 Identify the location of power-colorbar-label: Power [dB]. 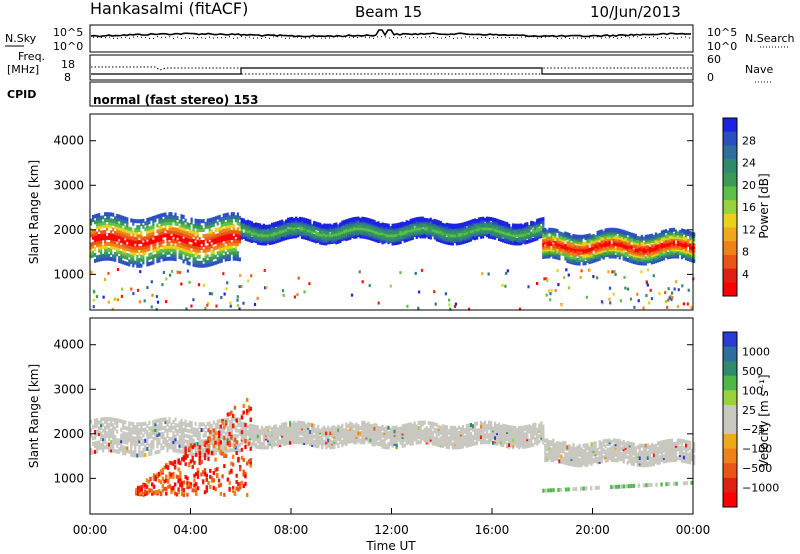
(764, 205).